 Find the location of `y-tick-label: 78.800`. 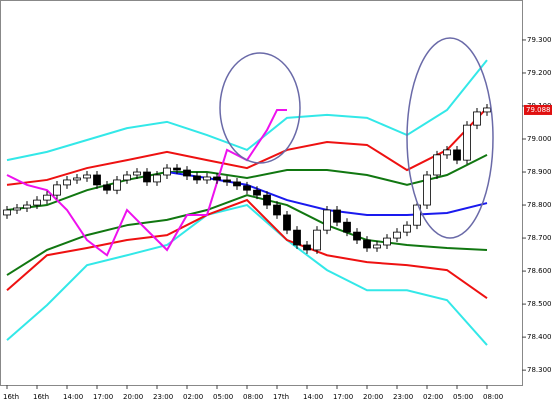

y-tick-label: 78.800 is located at coordinates (539, 205).